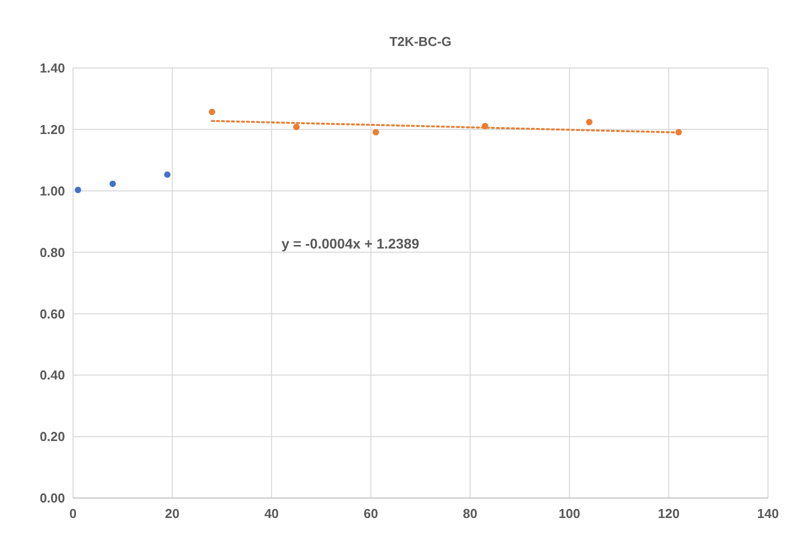  What do you see at coordinates (52, 498) in the screenshot?
I see `y-tick-label: 0.00` at bounding box center [52, 498].